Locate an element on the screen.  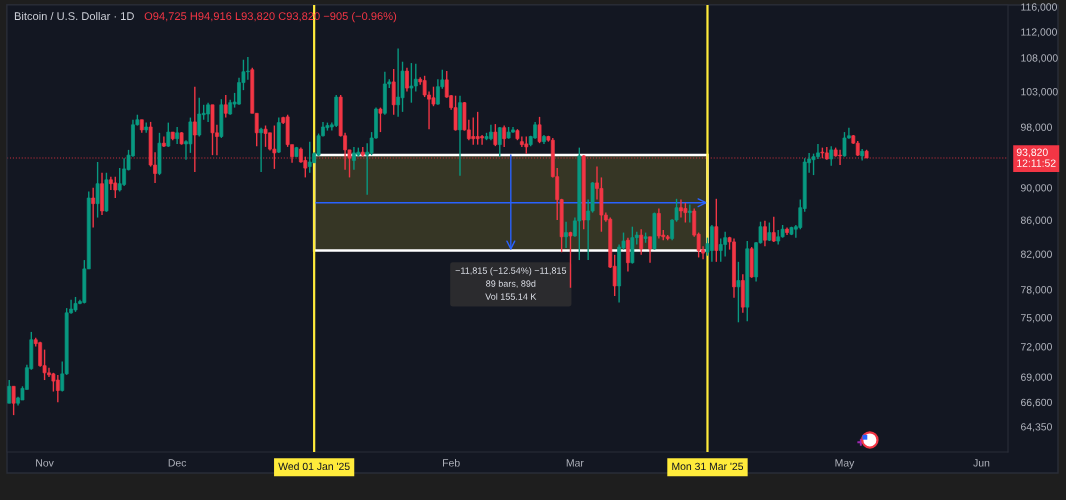
ref-line-label: 93,820 12:11:52 is located at coordinates (1036, 157).